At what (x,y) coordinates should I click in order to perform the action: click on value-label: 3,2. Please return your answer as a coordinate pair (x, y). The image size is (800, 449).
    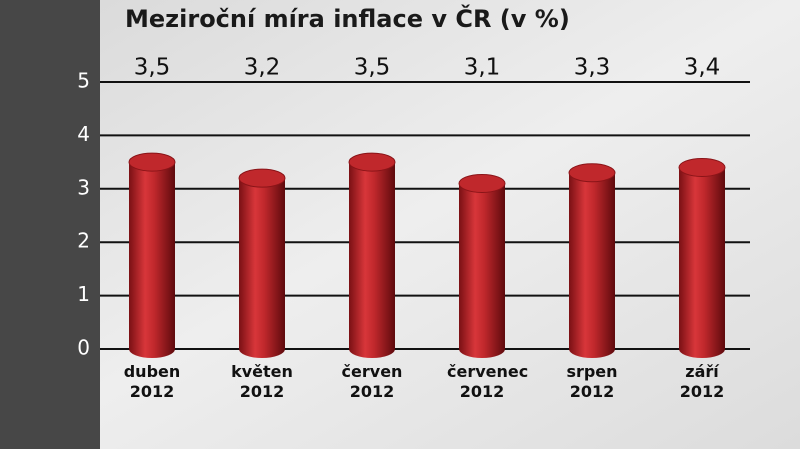
    Looking at the image, I should click on (262, 68).